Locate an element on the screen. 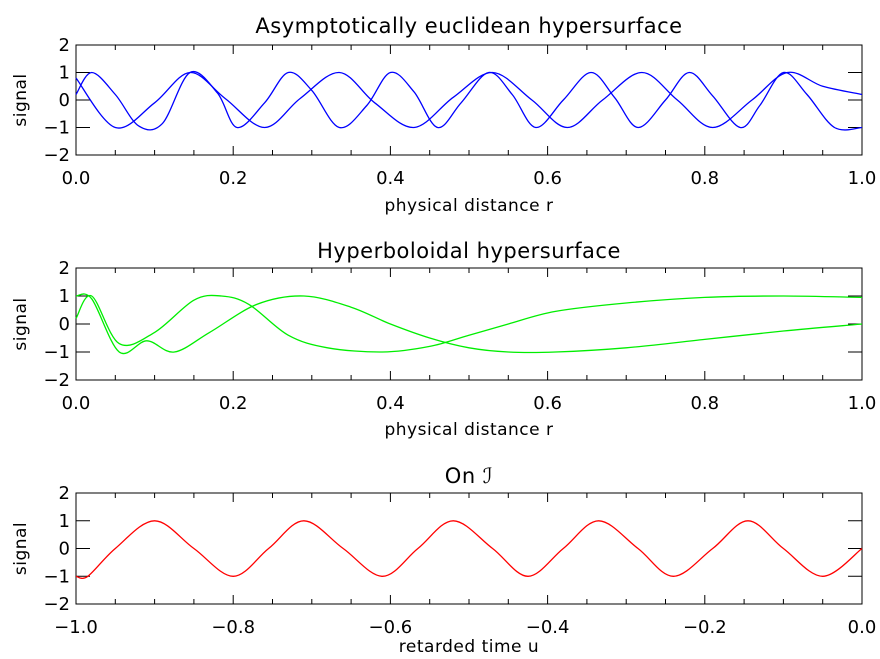 The height and width of the screenshot is (659, 880). panel-title: Asymptotically euclidean hypersurface is located at coordinates (468, 26).